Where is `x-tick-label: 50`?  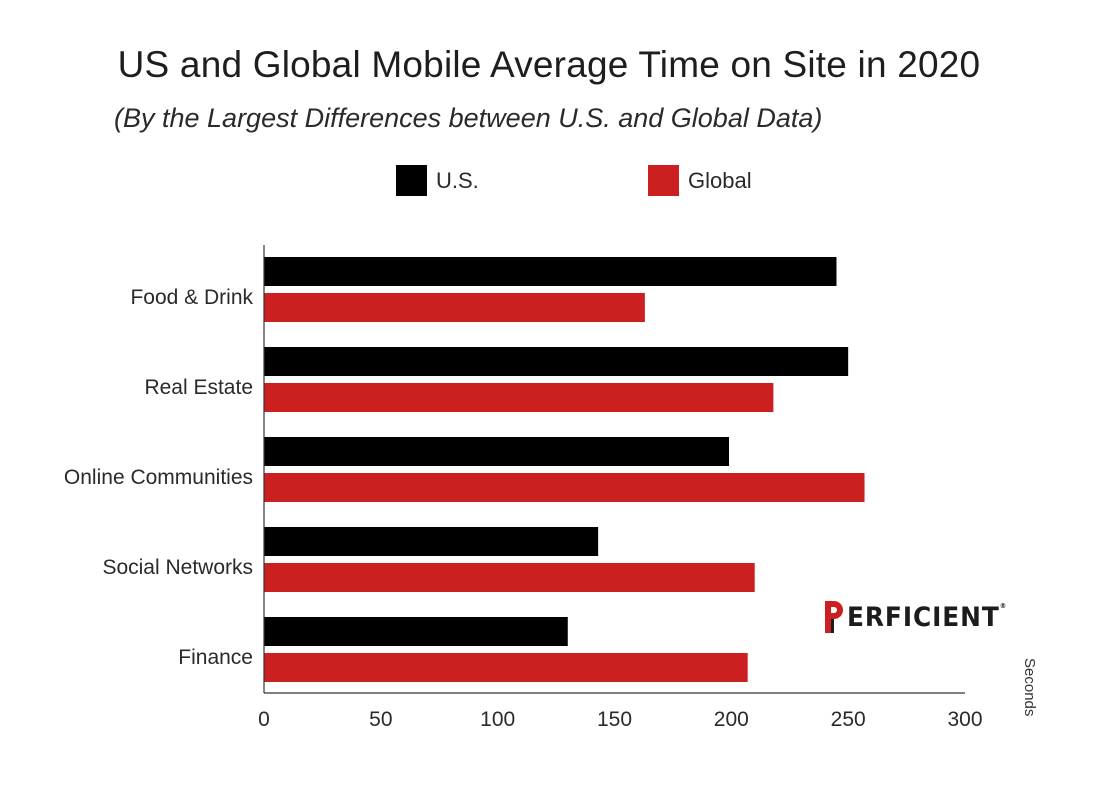 x-tick-label: 50 is located at coordinates (380, 719).